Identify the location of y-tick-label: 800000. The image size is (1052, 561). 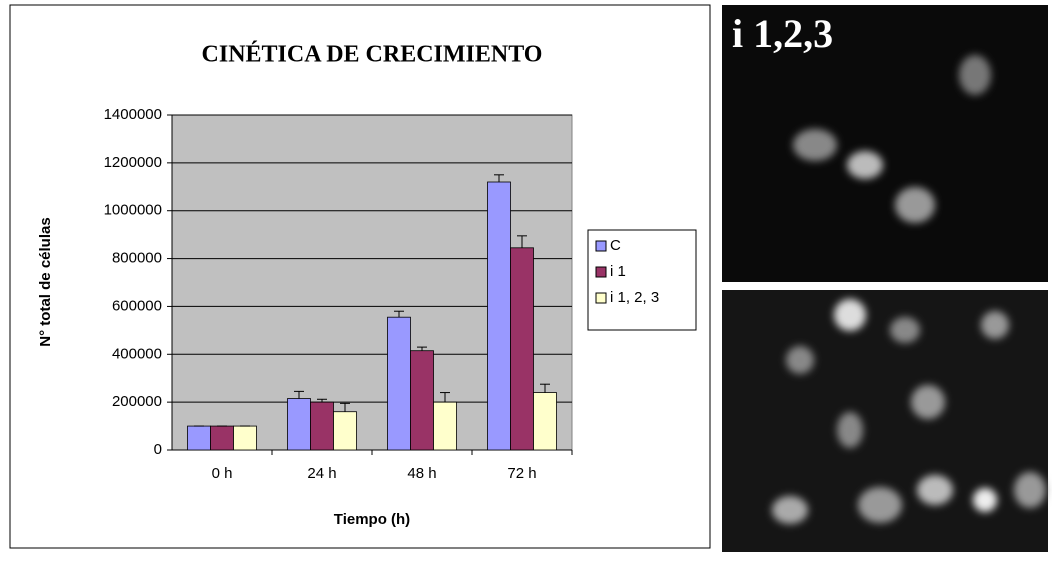
(137, 258).